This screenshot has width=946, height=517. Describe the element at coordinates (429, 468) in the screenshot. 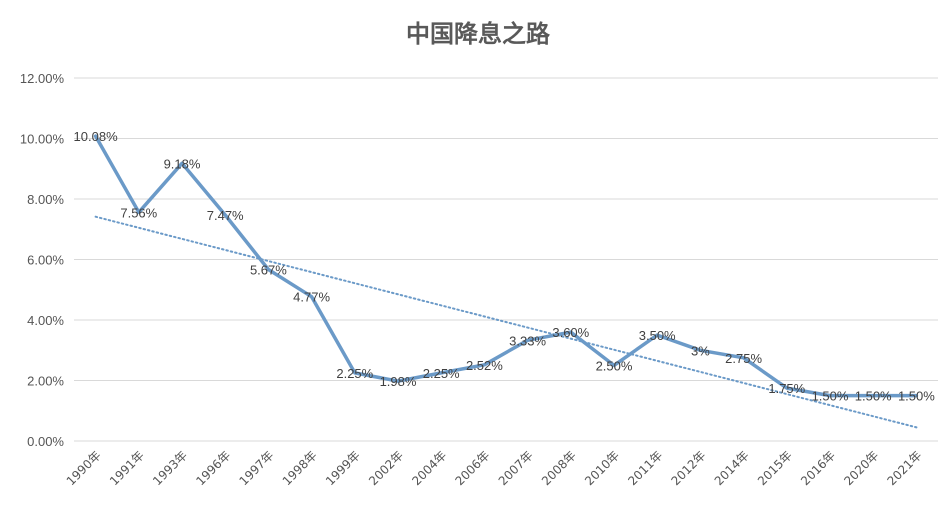

I see `x-tick-label: 2004年` at that location.